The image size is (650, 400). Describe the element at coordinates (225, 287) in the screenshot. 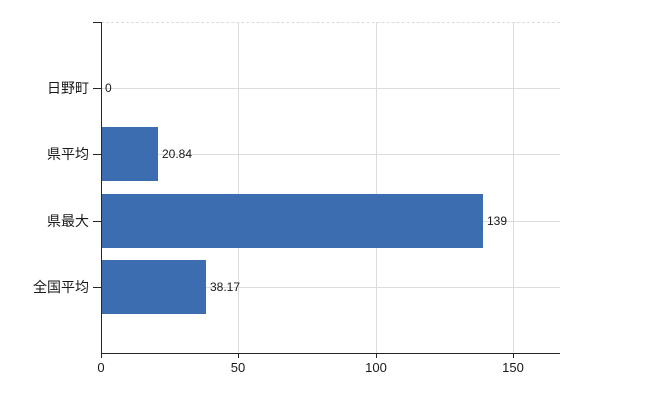

I see `bar-value-label: 38.17` at that location.